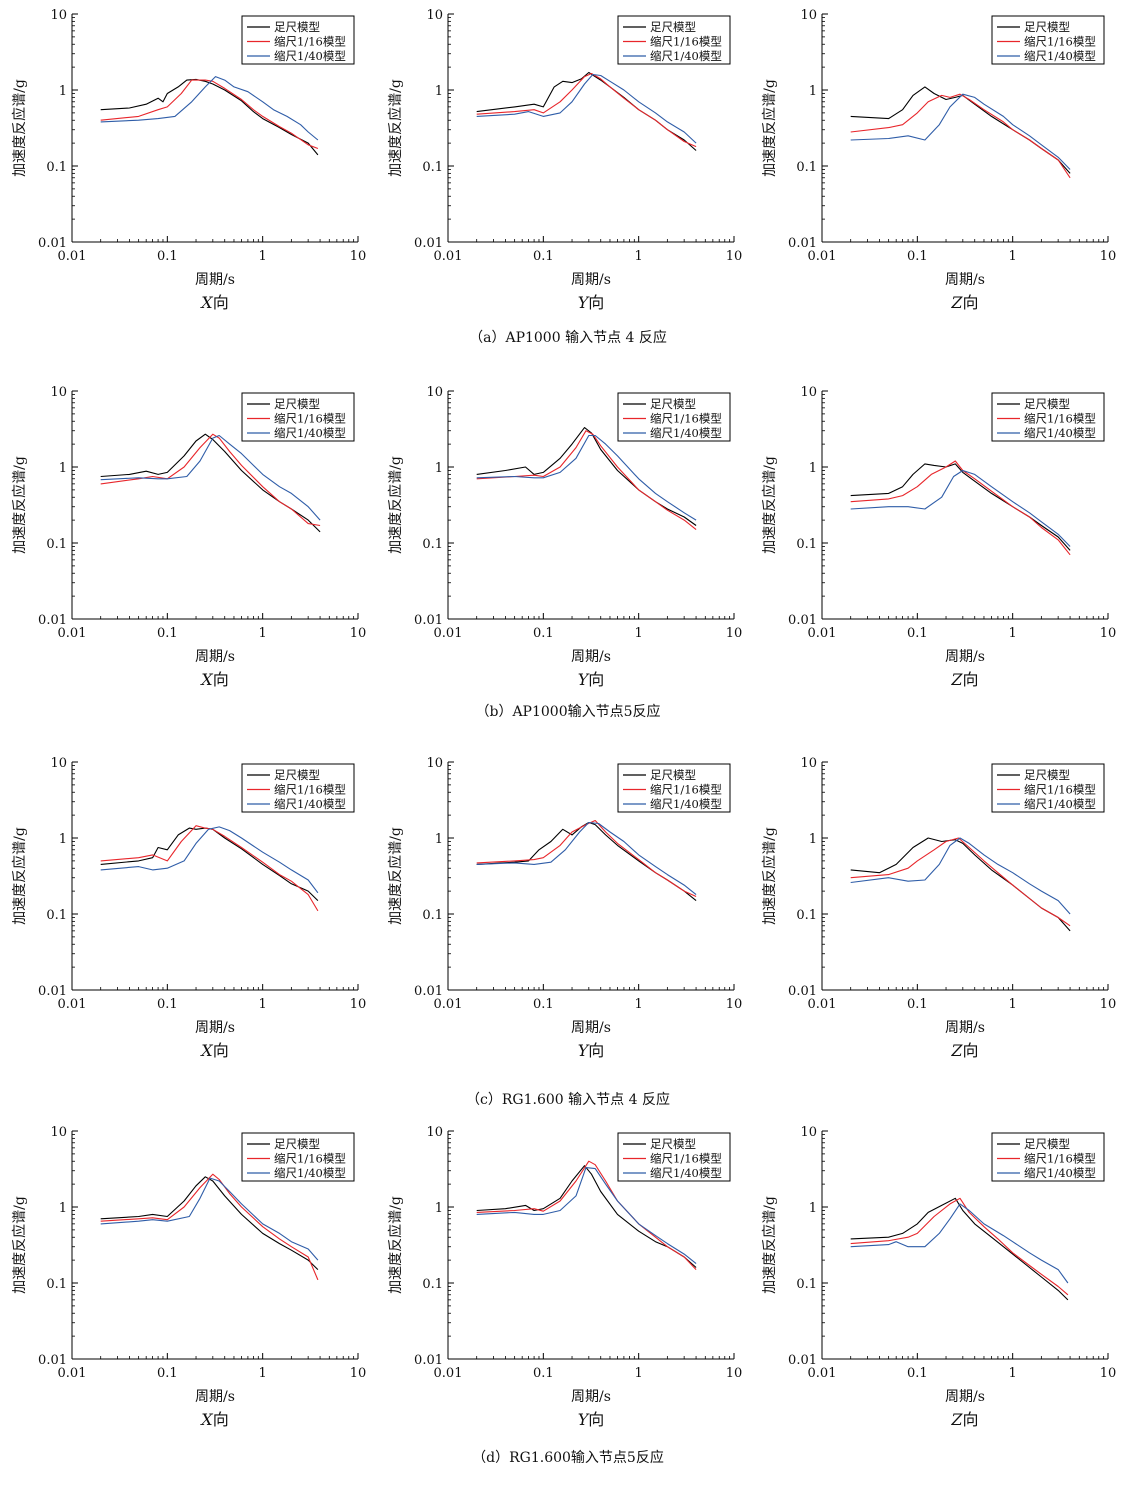  Describe the element at coordinates (568, 1457) in the screenshot. I see `figure-caption: （d）RG1.600输入节点5反应` at that location.